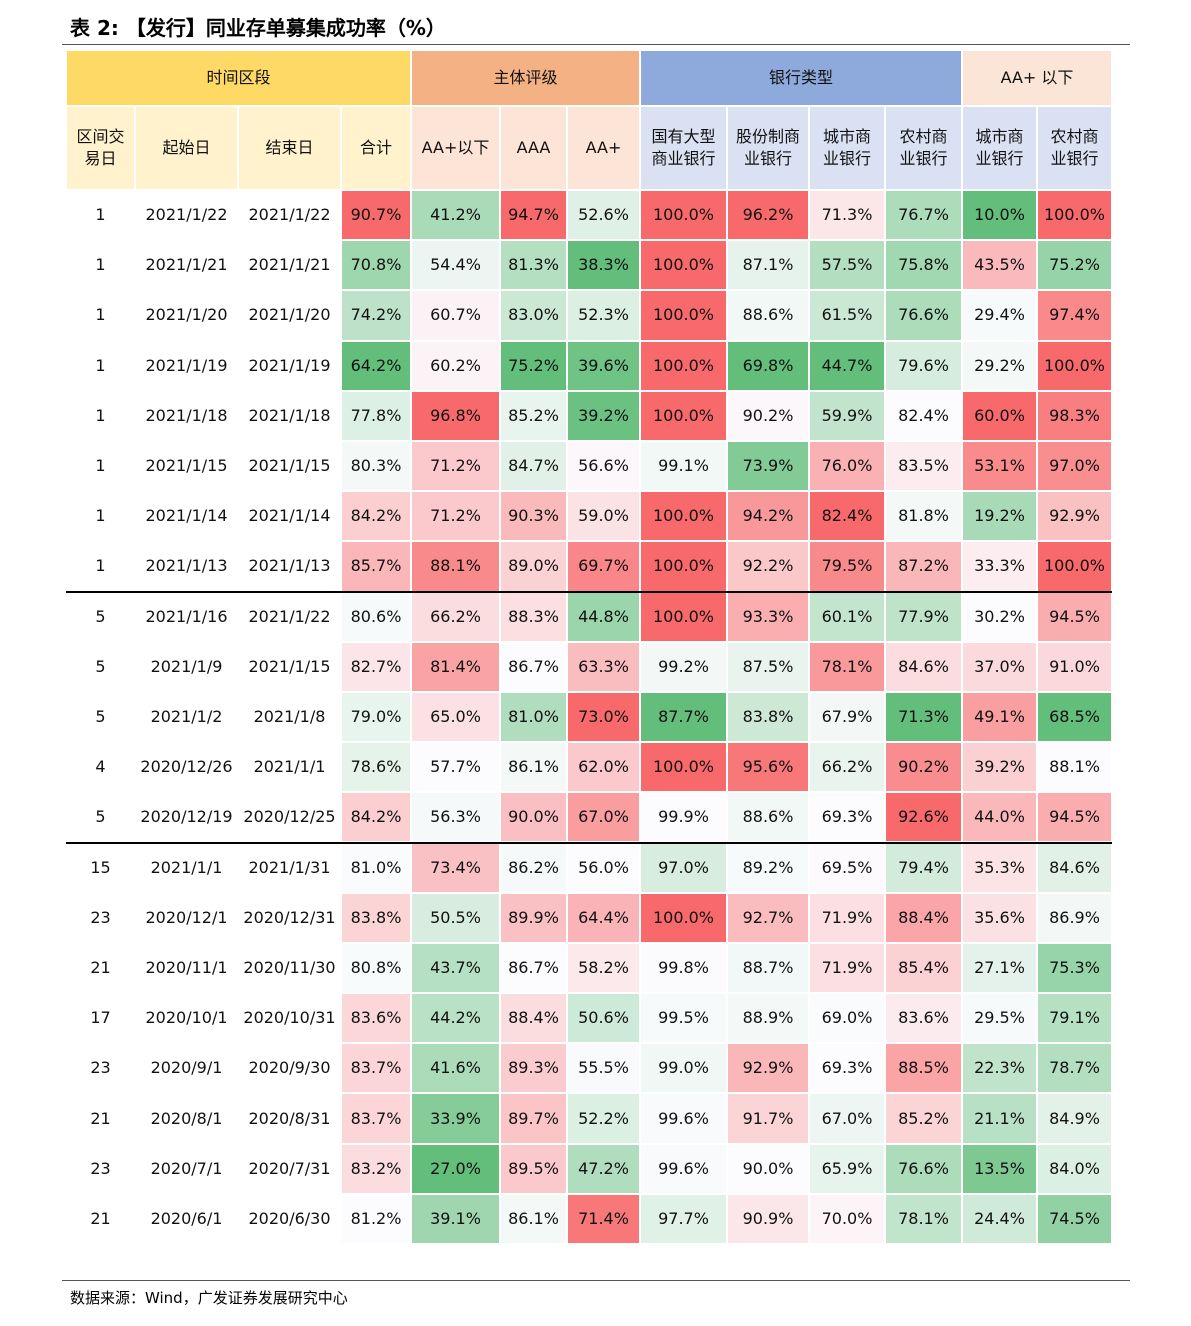 The width and height of the screenshot is (1191, 1326). I want to click on table-cell: 2021/1/20, so click(186, 315).